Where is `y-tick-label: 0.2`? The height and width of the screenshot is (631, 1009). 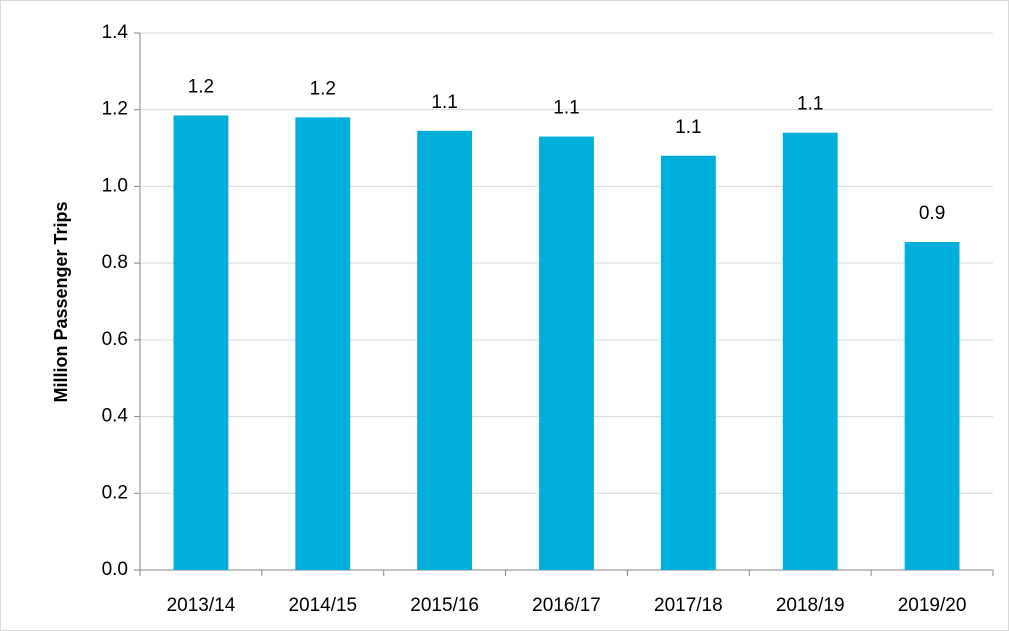 y-tick-label: 0.2 is located at coordinates (115, 492).